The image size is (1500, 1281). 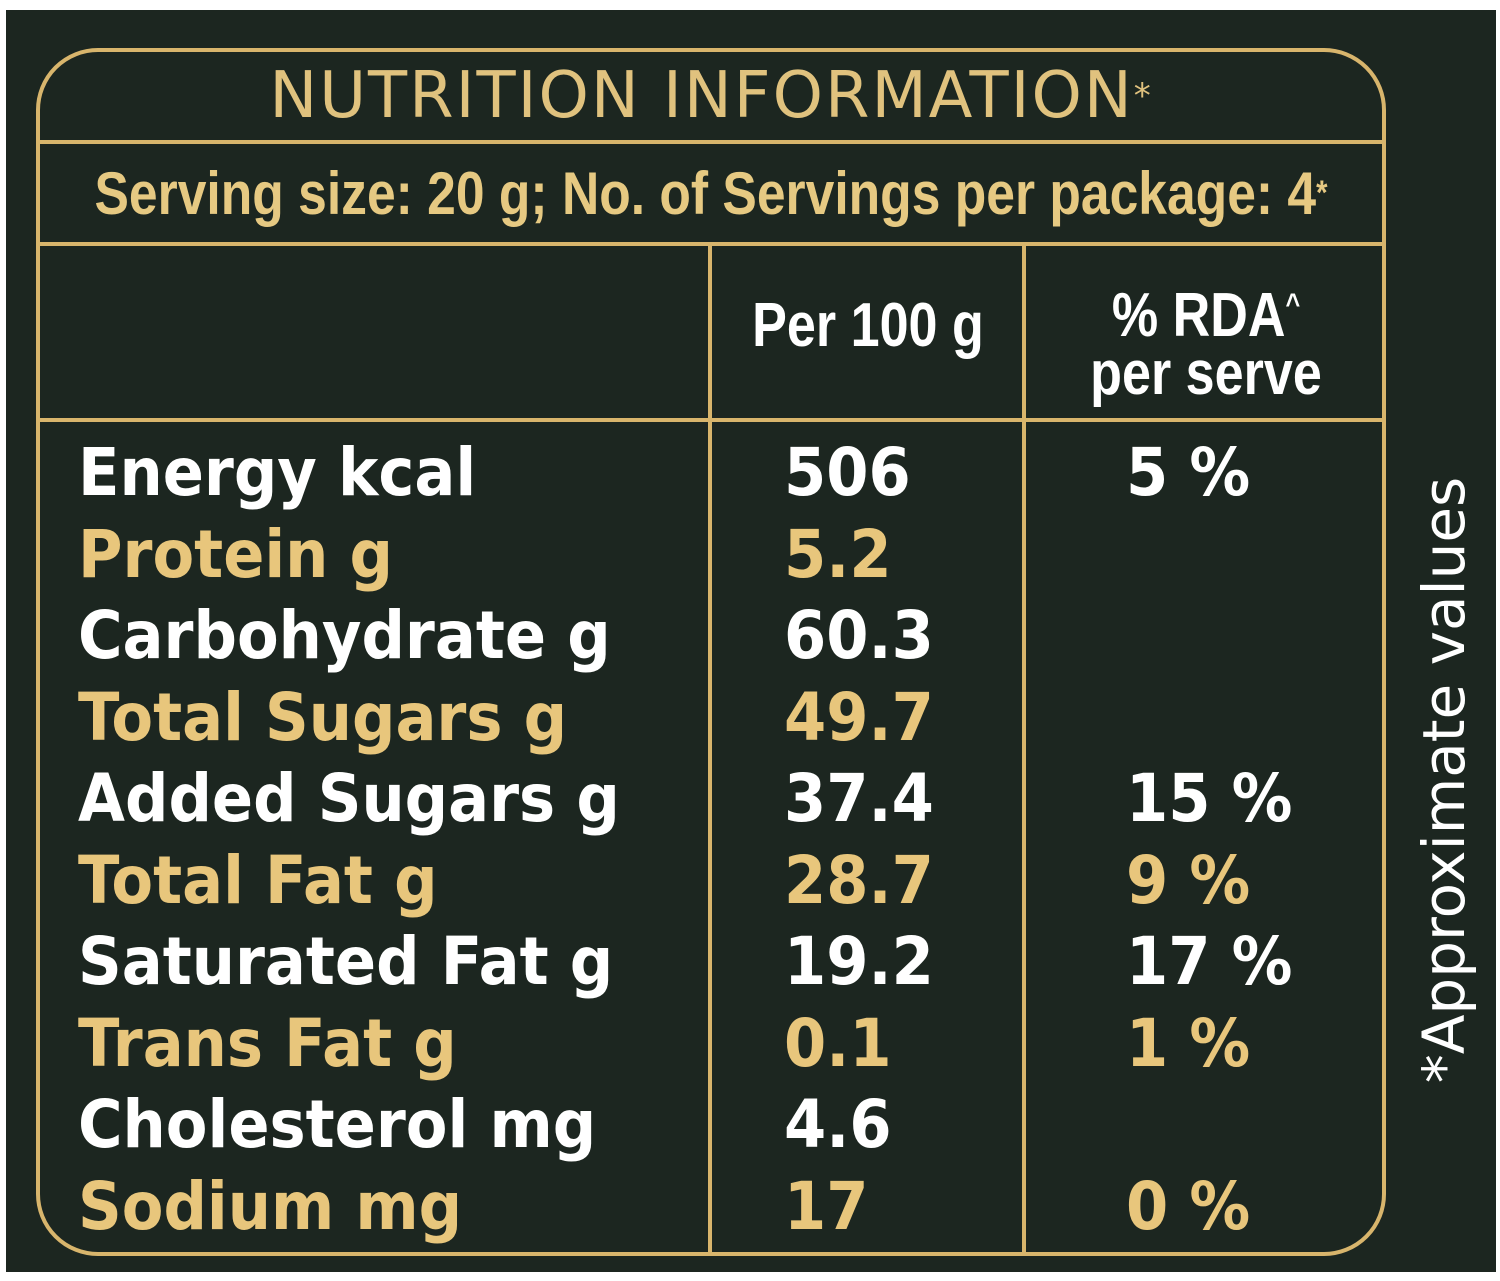 What do you see at coordinates (1444, 780) in the screenshot?
I see `approximate-values-note: *Approximate values` at bounding box center [1444, 780].